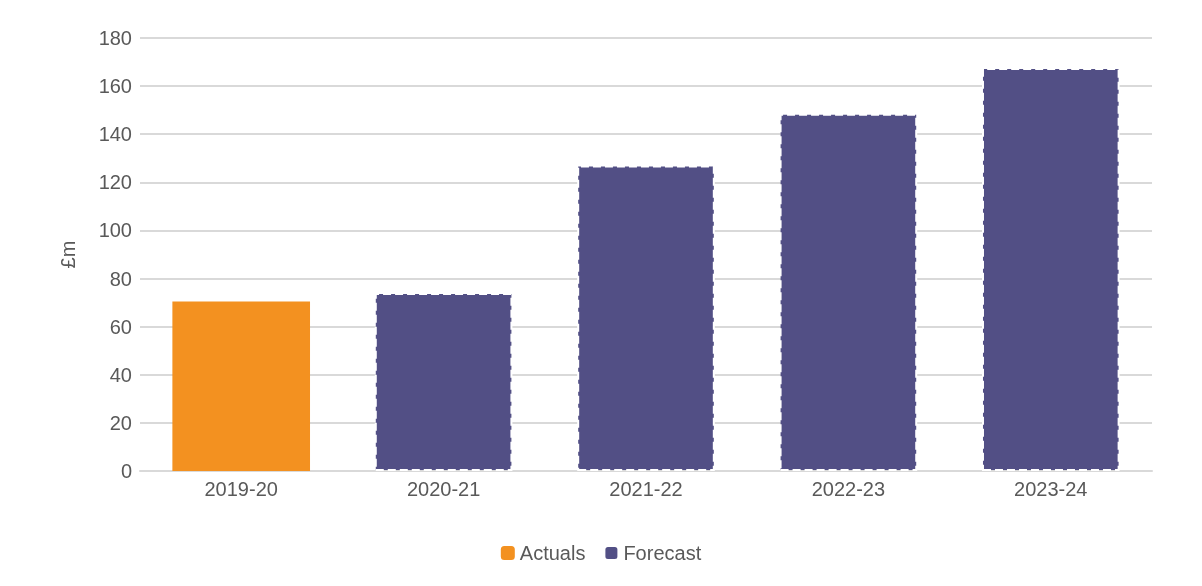 This screenshot has height=586, width=1202. I want to click on legend-label: Actuals, so click(552, 553).